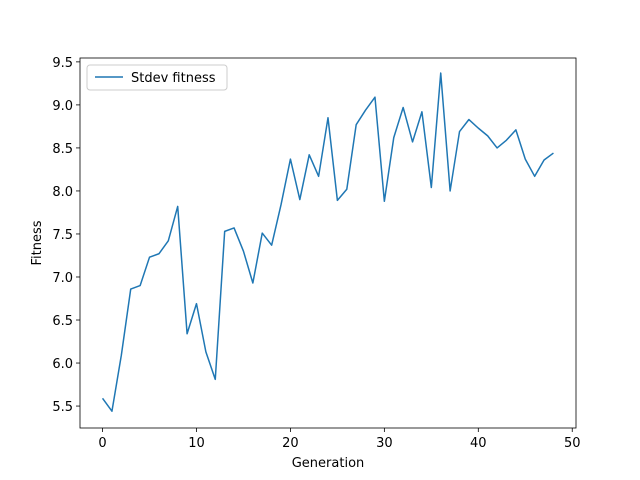  I want to click on y-tick-label: 8.5, so click(62, 149).